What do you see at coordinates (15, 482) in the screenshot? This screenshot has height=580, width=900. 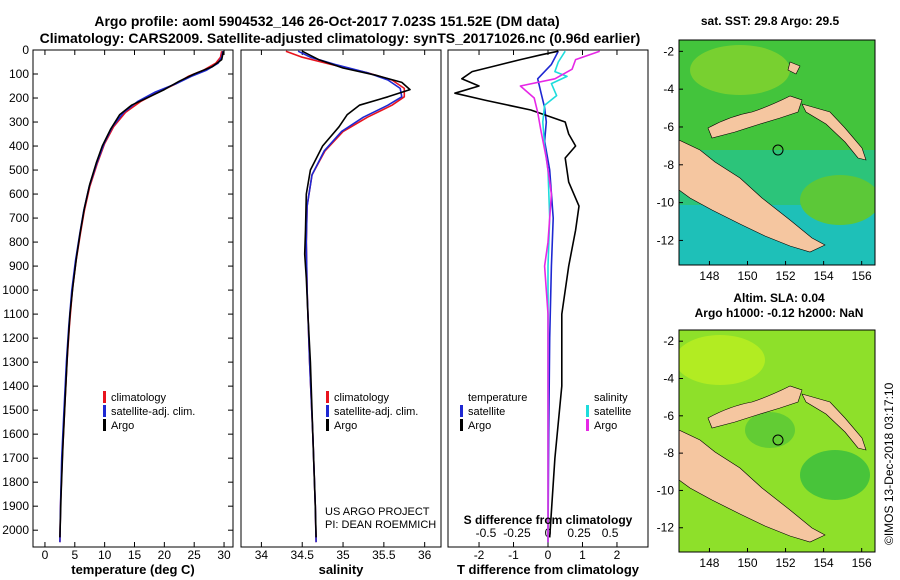 I see `depth-tick-label: 1800` at bounding box center [15, 482].